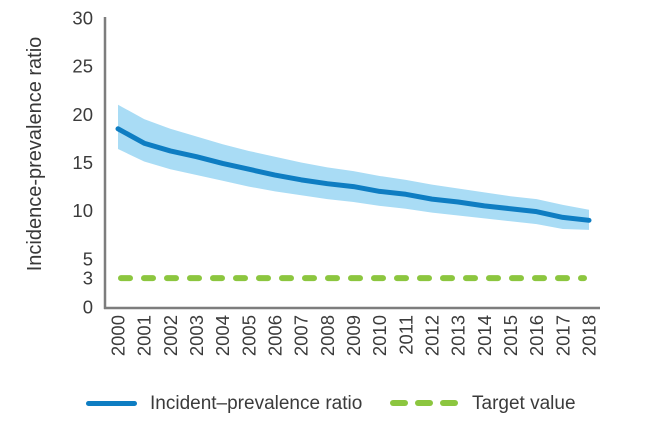 The image size is (670, 431). I want to click on x-tick-label: 2004, so click(222, 335).